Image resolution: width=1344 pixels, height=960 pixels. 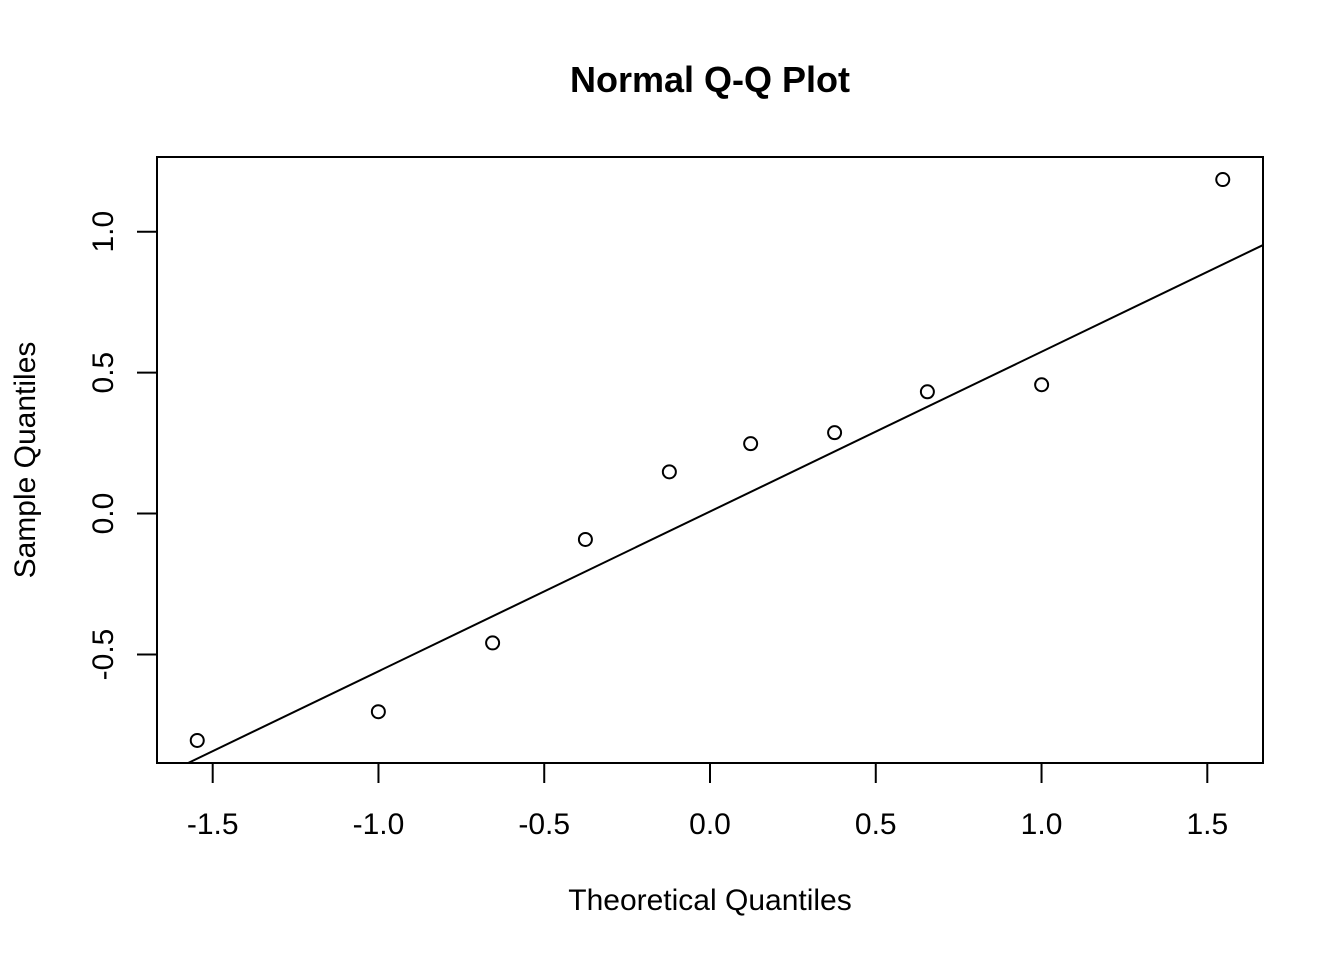 What do you see at coordinates (213, 824) in the screenshot?
I see `x-tick-label: -1.5` at bounding box center [213, 824].